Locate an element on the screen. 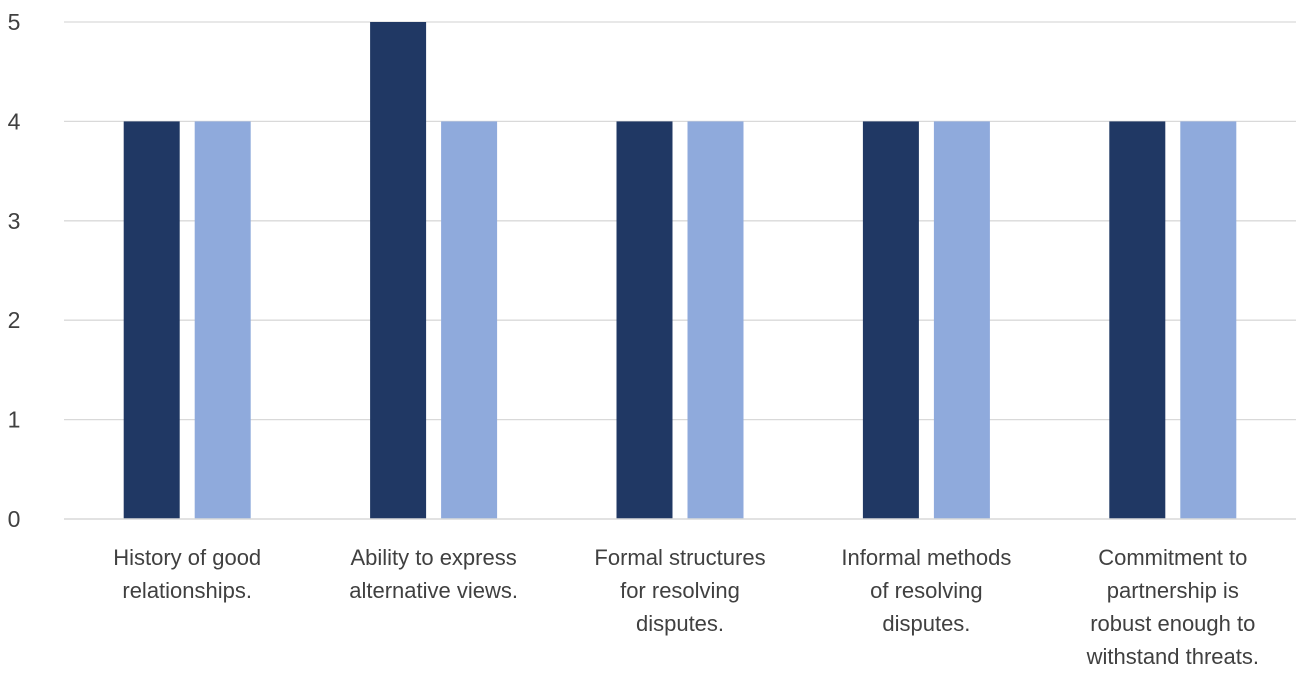 Image resolution: width=1306 pixels, height=690 pixels. x-tick-label-line: alternative views. is located at coordinates (433, 590).